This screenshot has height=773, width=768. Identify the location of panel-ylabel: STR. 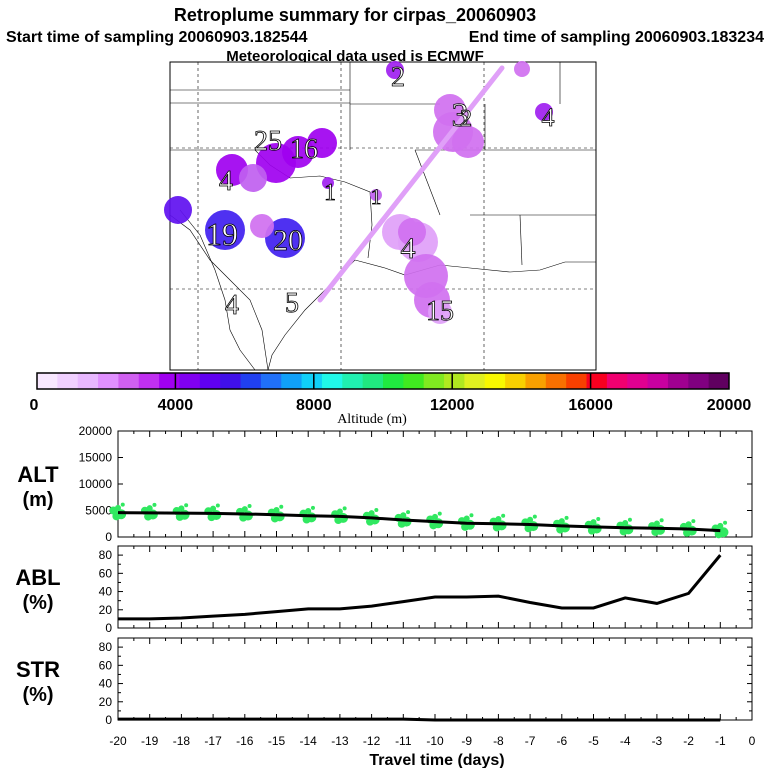
(38, 669).